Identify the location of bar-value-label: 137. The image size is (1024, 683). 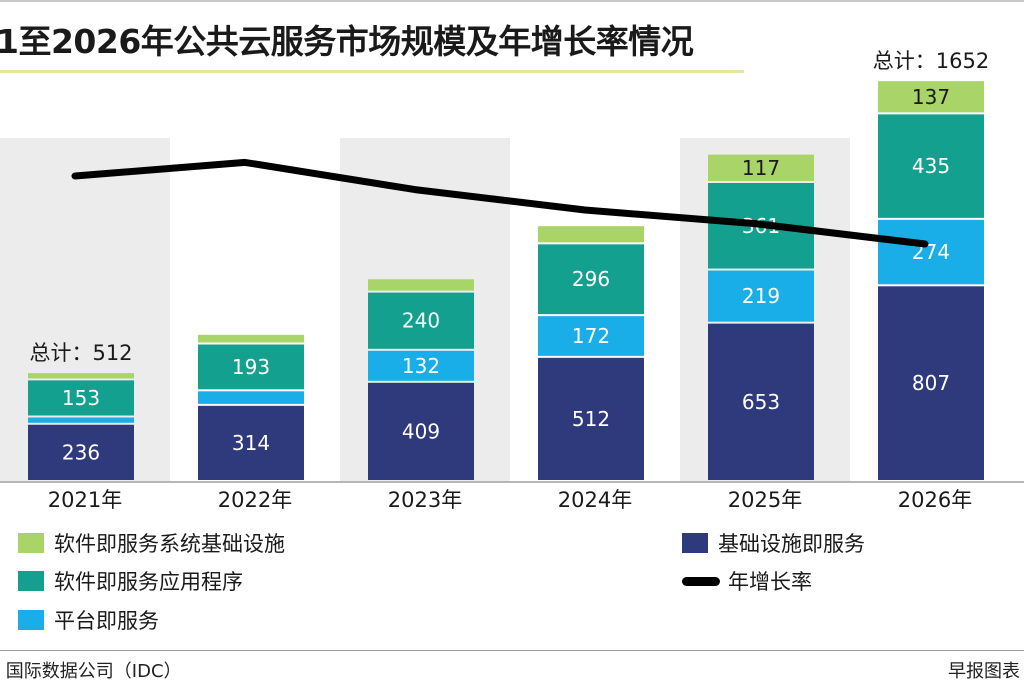
(931, 97).